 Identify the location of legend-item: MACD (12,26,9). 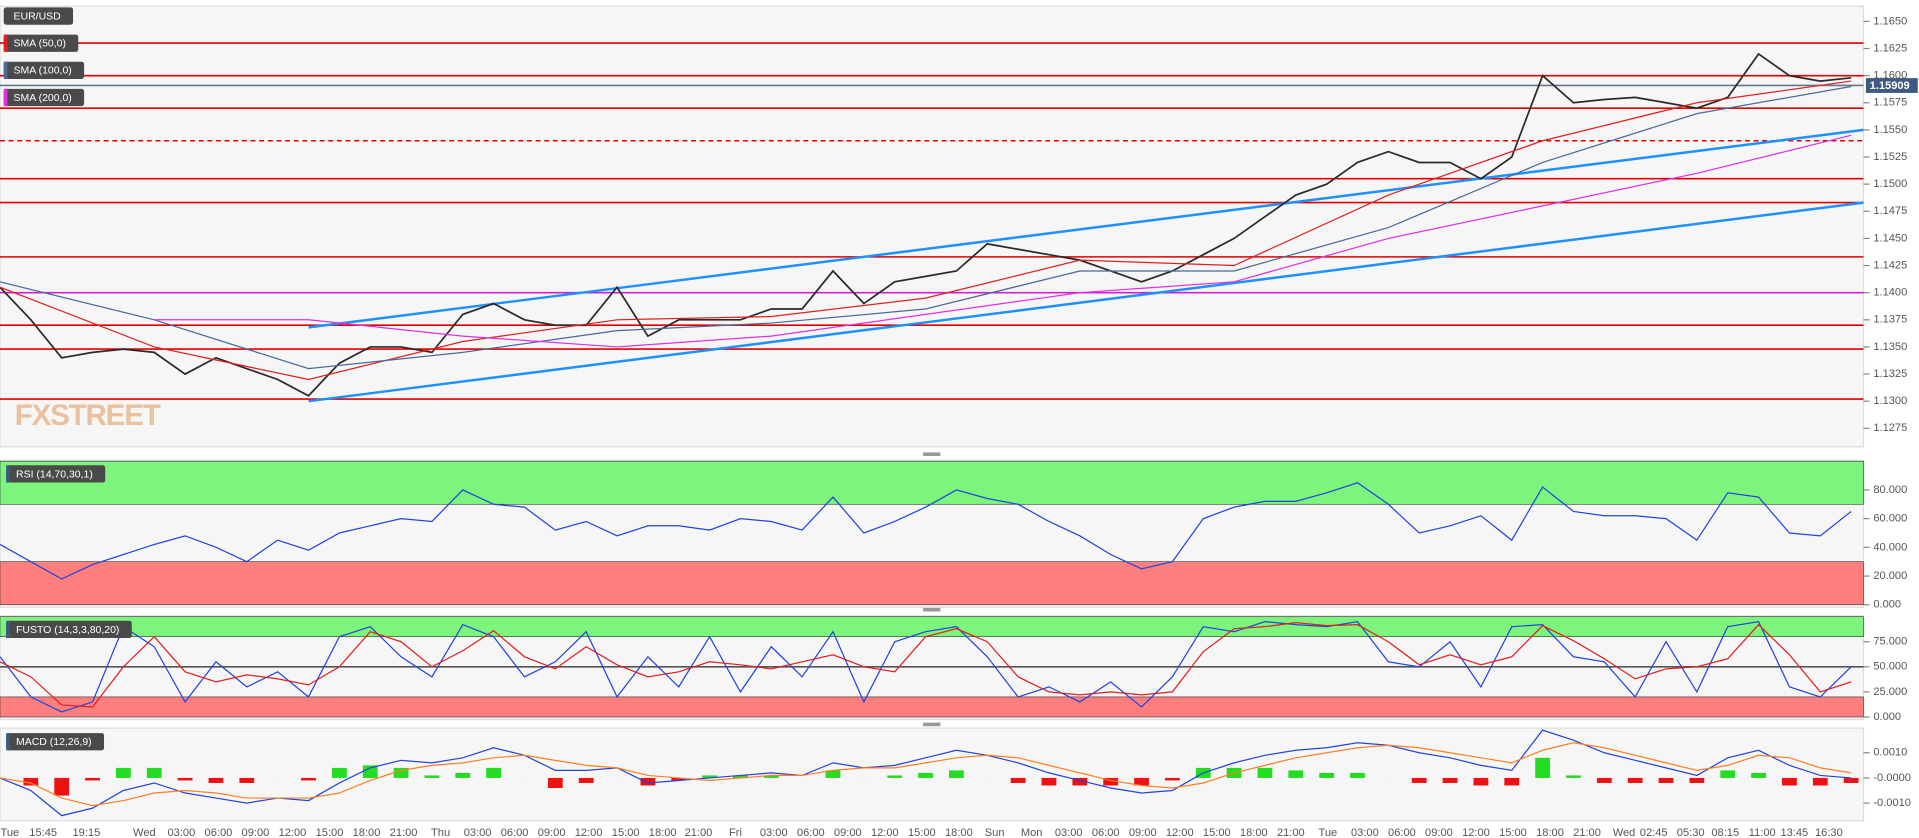
(55, 742).